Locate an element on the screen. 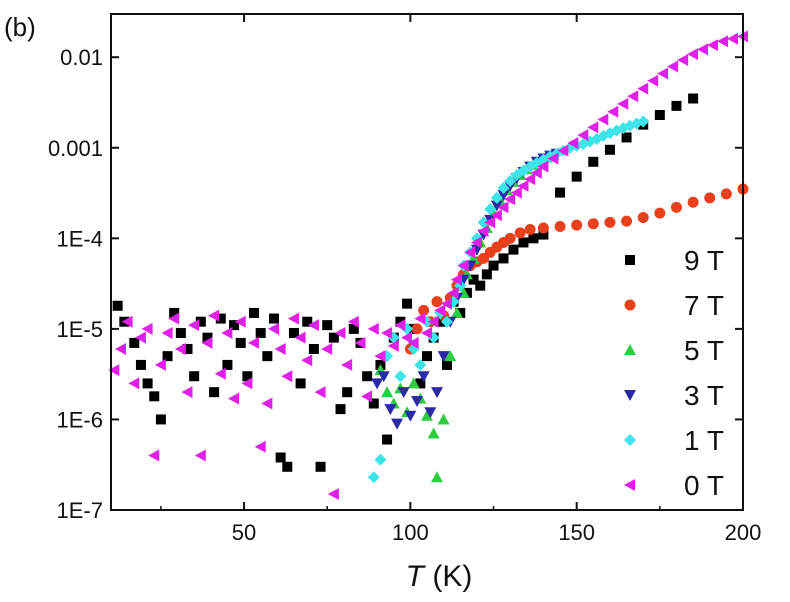  legend-entry: 0 T is located at coordinates (674, 485).